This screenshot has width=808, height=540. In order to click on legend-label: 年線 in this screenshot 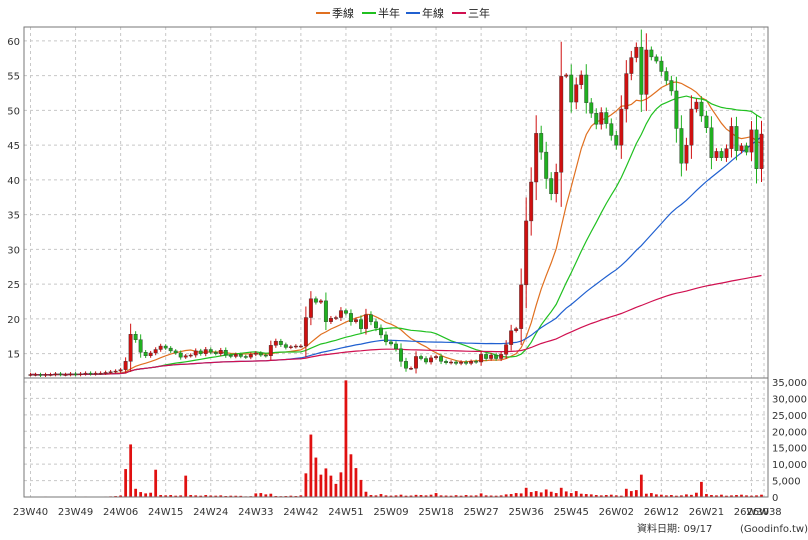, I will do `click(433, 13)`.